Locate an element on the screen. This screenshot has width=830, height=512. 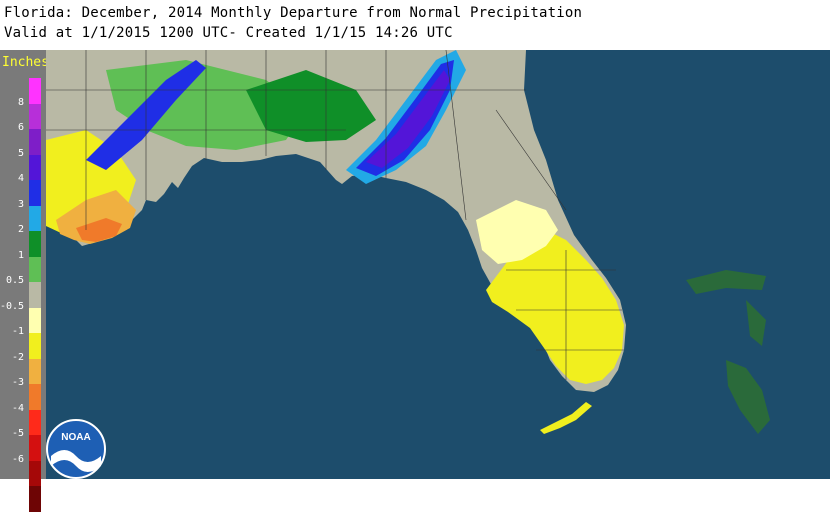
legend-tick-label: -0.5 is located at coordinates (12, 306).